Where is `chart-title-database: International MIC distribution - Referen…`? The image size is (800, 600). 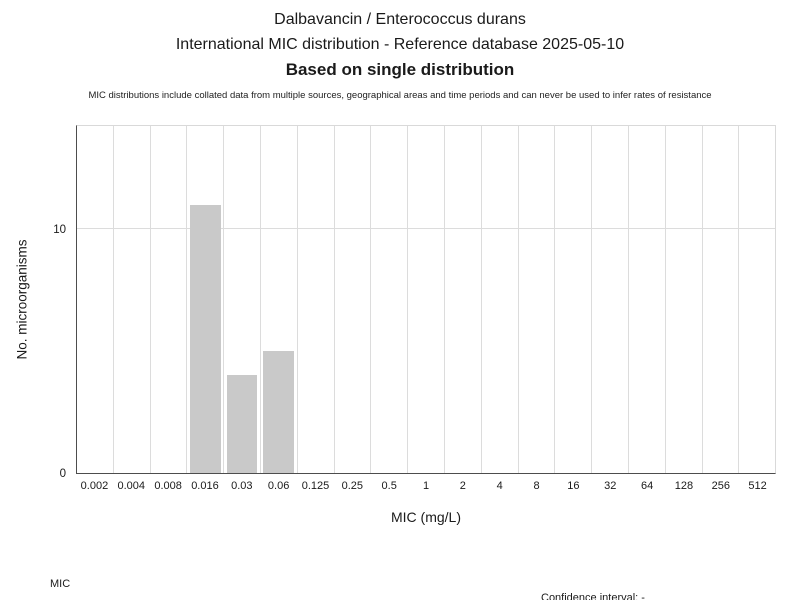 chart-title-database: International MIC distribution - Referen… is located at coordinates (400, 44).